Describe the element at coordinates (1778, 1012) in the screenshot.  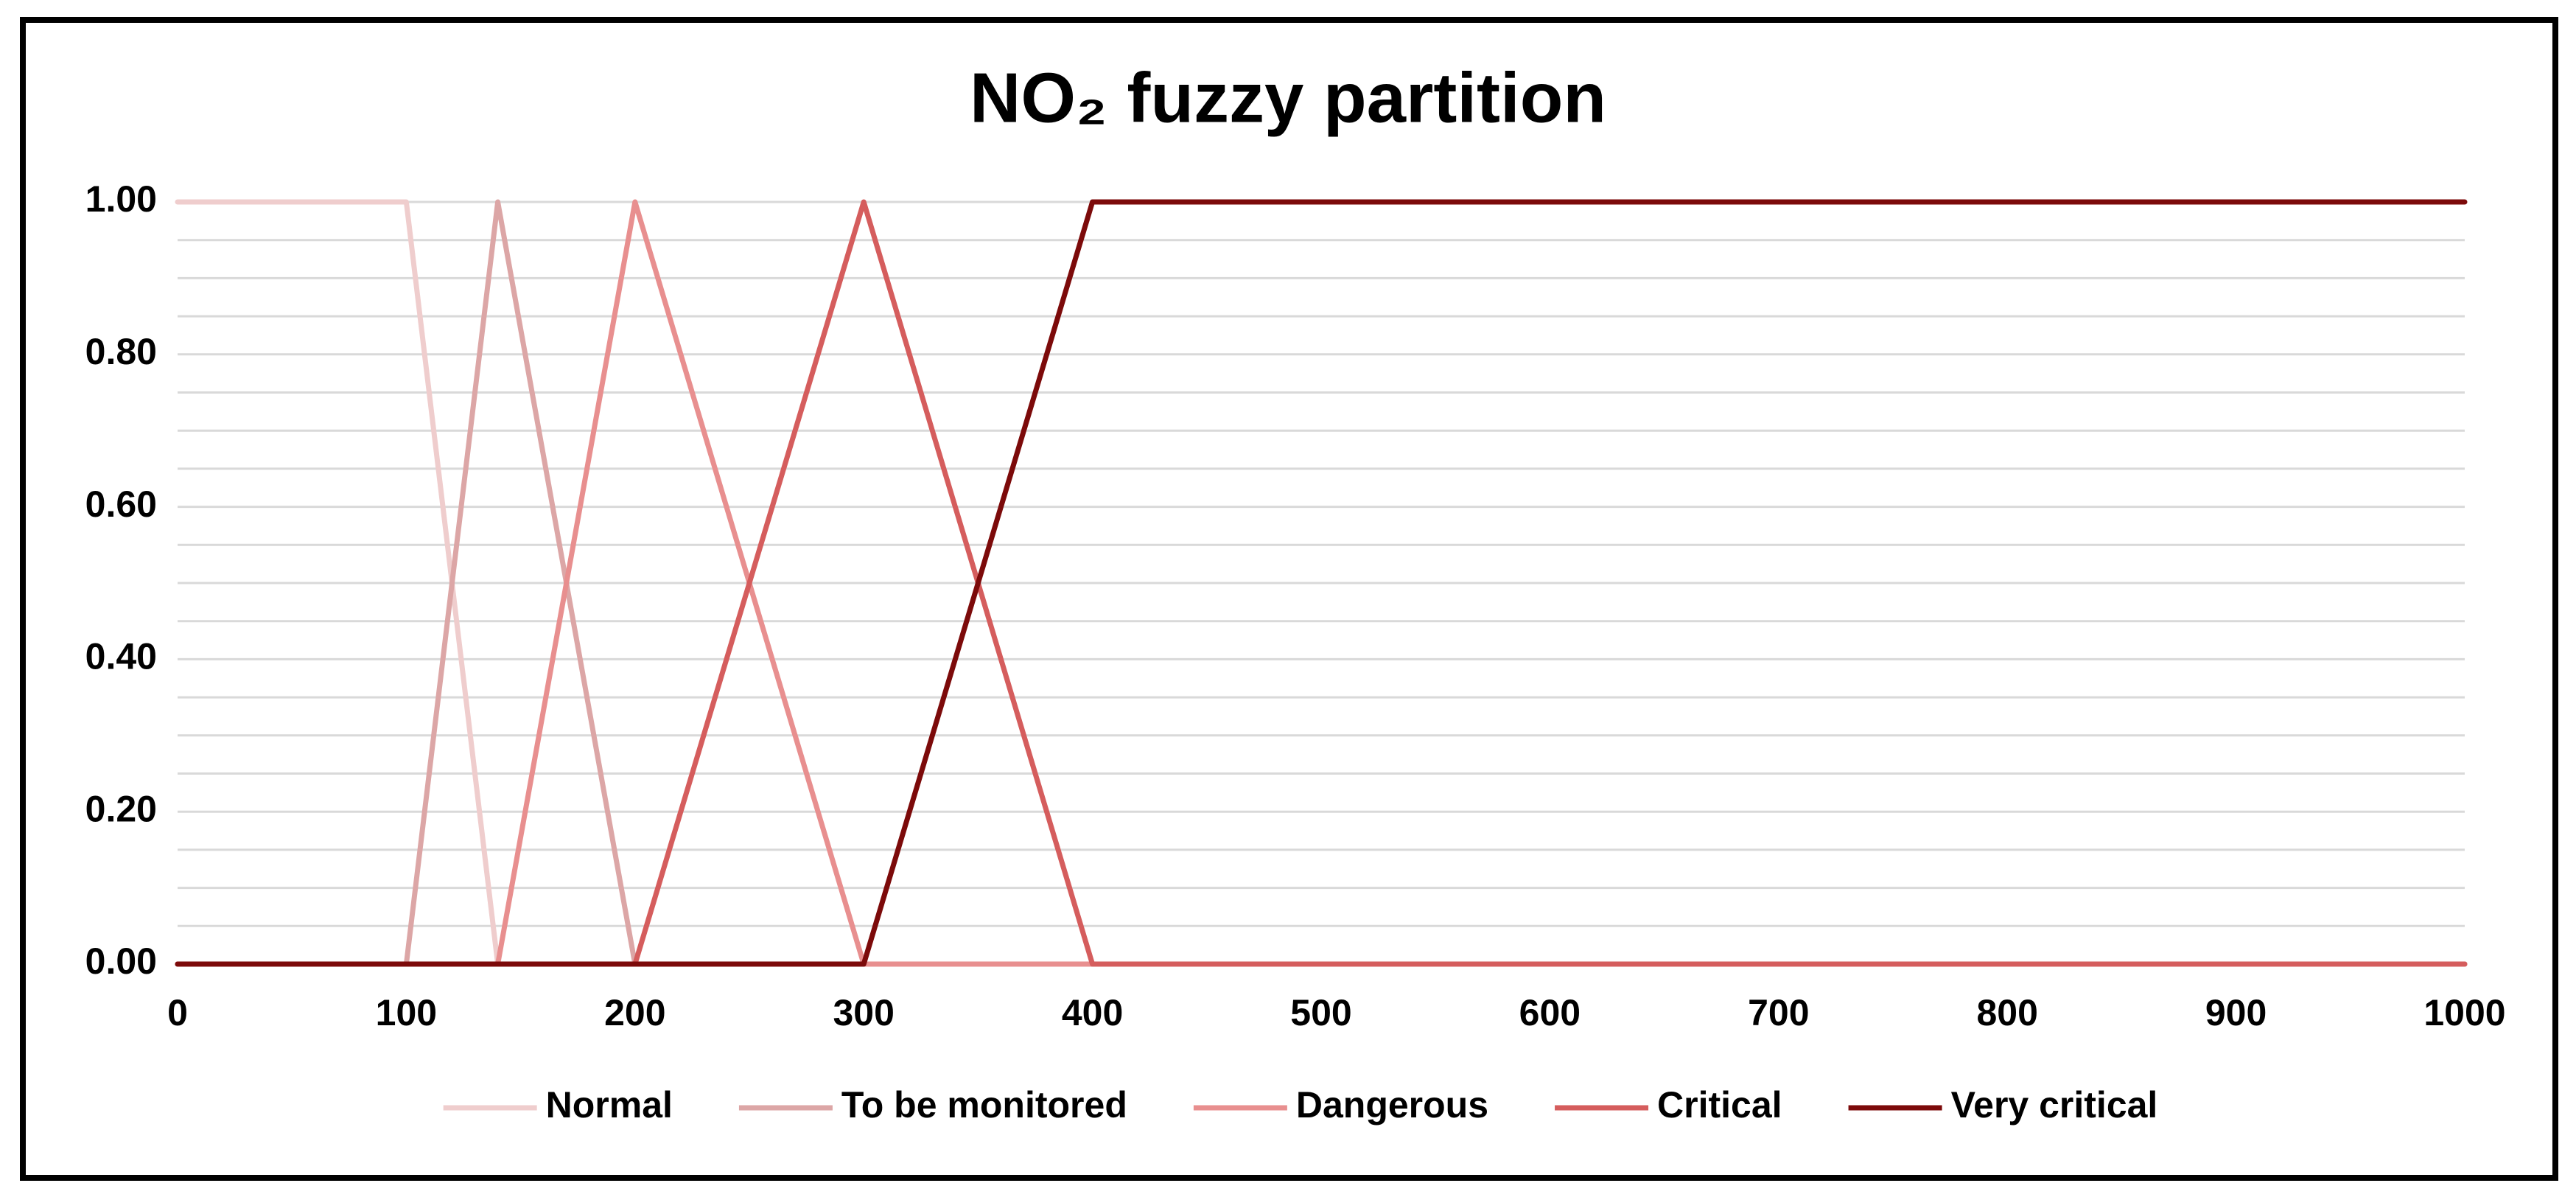
I see `x-tick-label: 700` at that location.